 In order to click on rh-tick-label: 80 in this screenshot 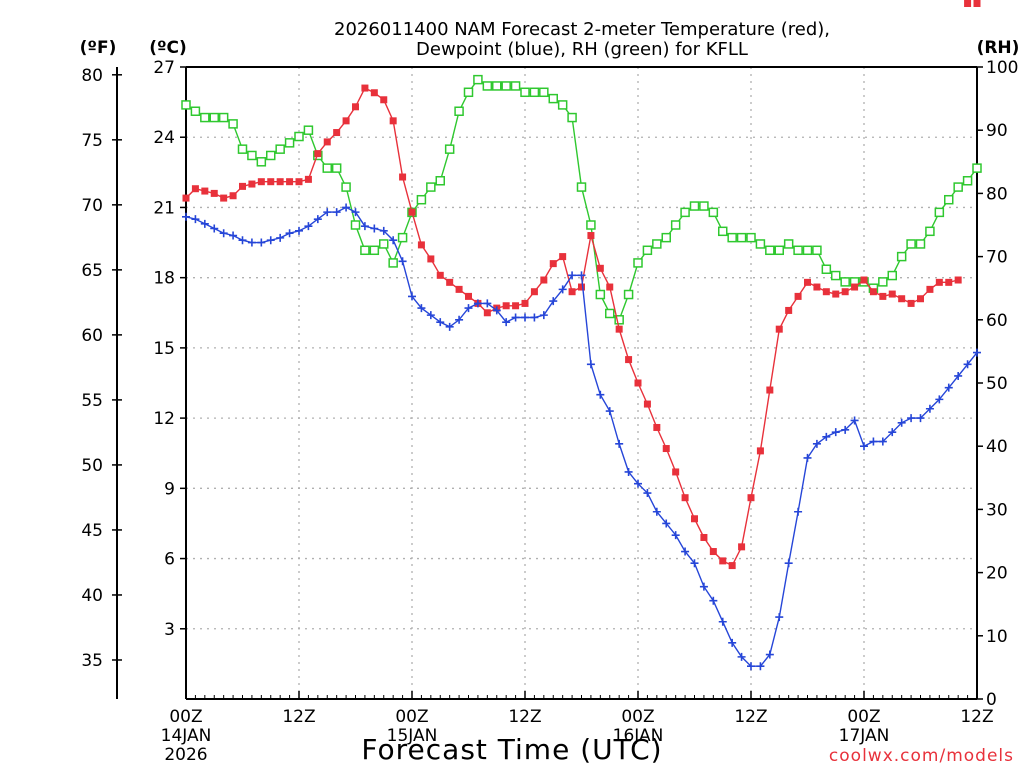, I will do `click(997, 194)`.